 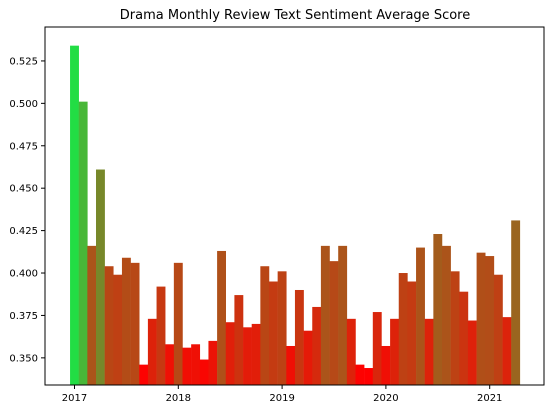 What do you see at coordinates (23, 104) in the screenshot?
I see `y-tick-label-0.500: 0.500` at bounding box center [23, 104].